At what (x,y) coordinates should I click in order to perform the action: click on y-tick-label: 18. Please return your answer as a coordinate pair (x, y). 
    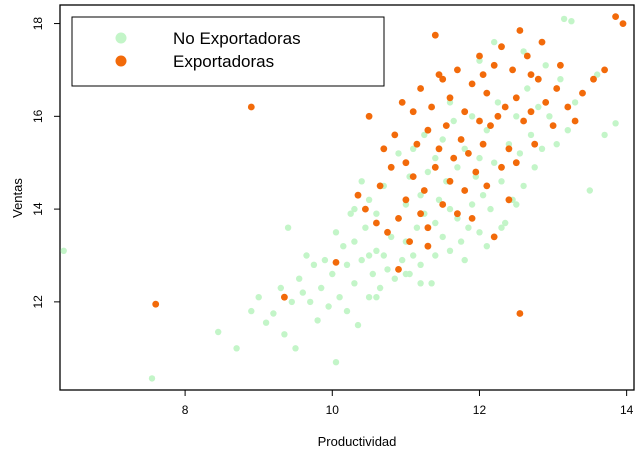
    Looking at the image, I should click on (38, 24).